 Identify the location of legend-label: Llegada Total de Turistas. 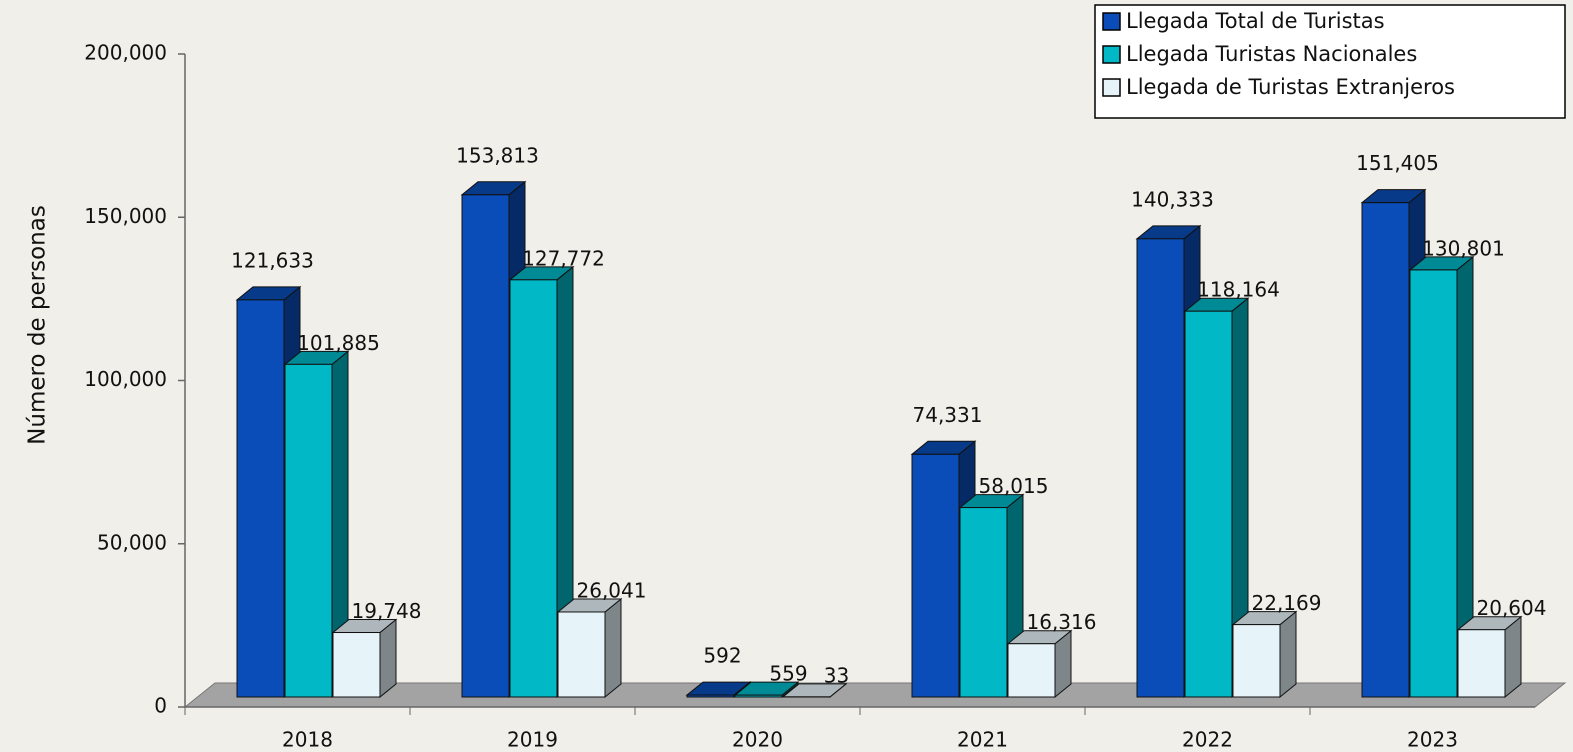
(1255, 21).